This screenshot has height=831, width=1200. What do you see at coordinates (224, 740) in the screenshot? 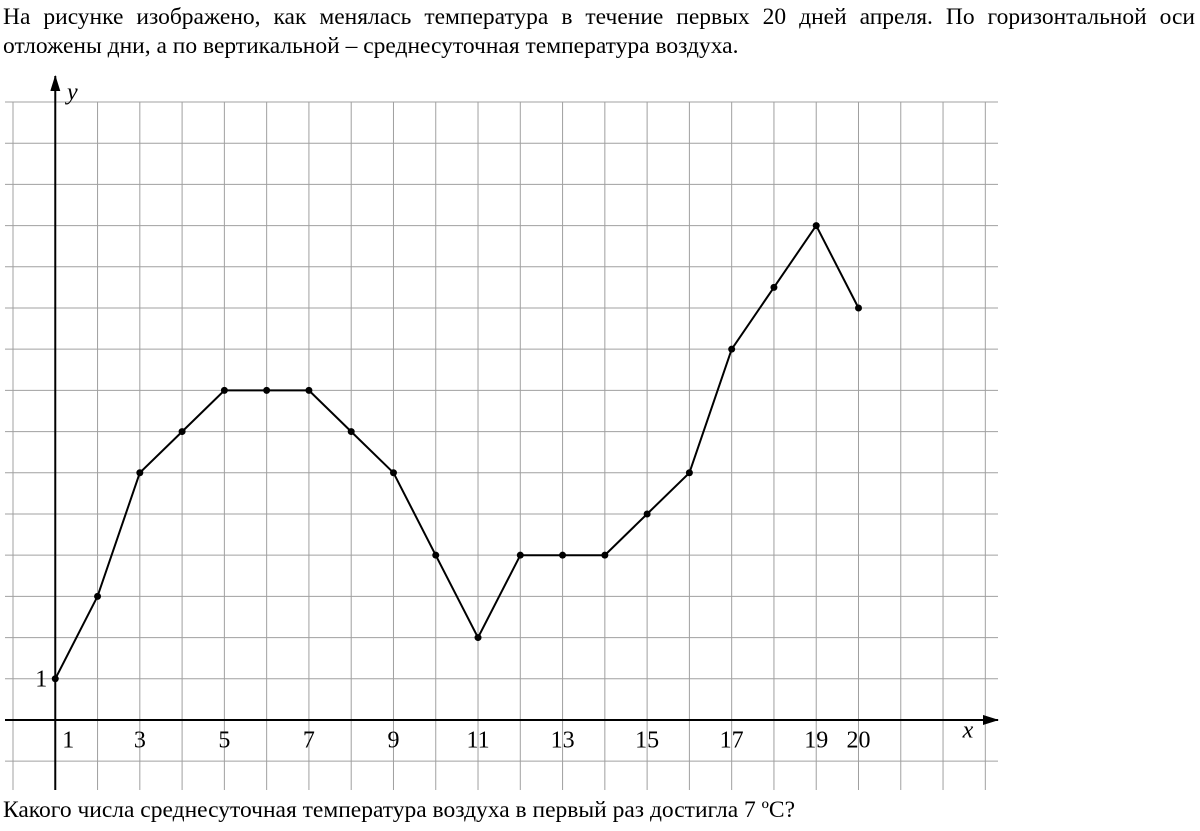
I see `x-tick-label: 5` at bounding box center [224, 740].